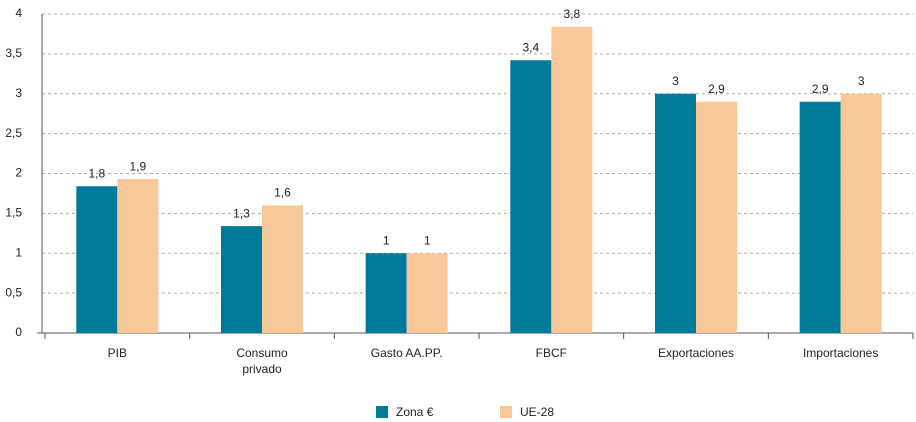 The image size is (916, 422). Describe the element at coordinates (241, 213) in the screenshot. I see `data-label: 1,3` at that location.